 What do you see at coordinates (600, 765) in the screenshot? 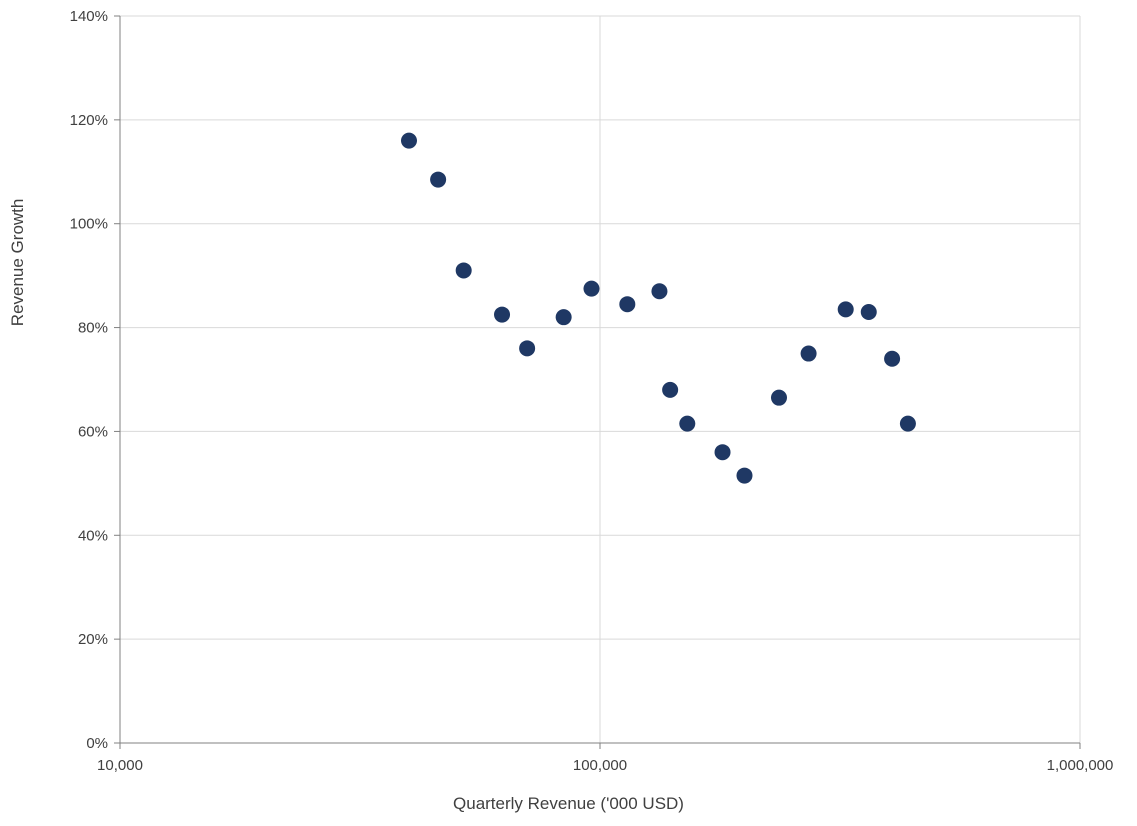
I see `x-tick-label: 100,000` at bounding box center [600, 765].